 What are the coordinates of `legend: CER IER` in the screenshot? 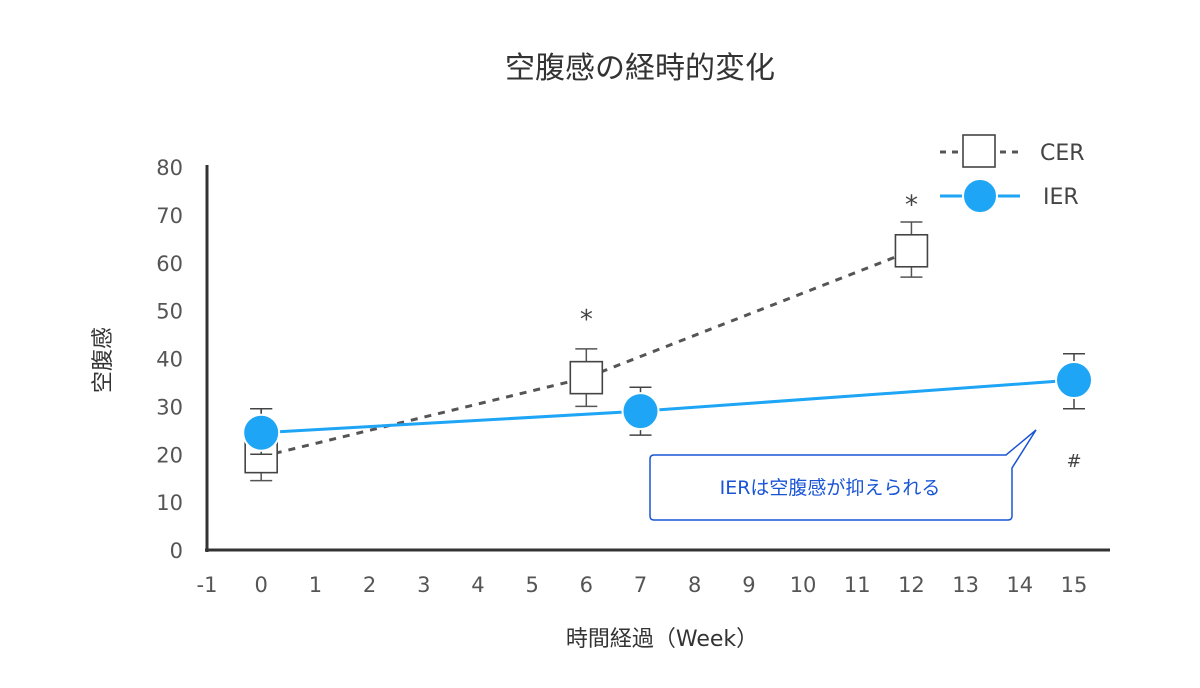 It's located at (1012, 174).